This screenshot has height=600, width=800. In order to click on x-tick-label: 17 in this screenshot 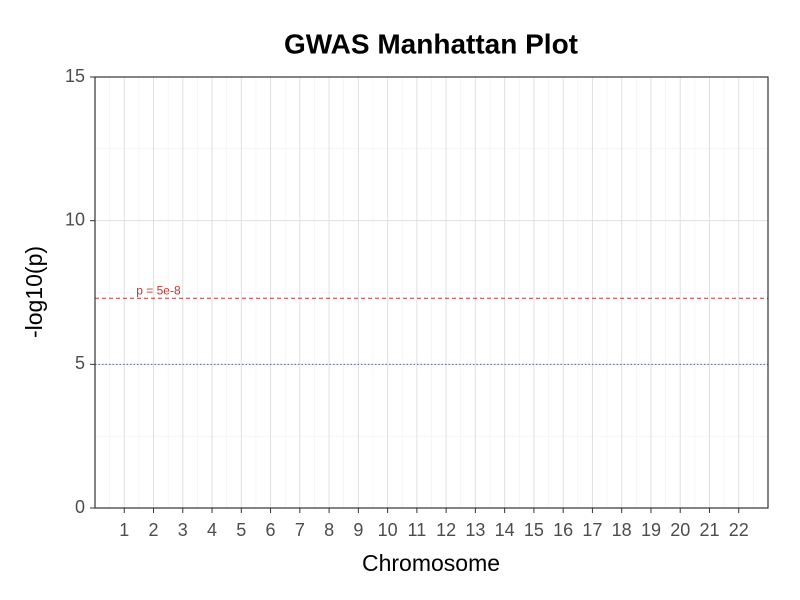, I will do `click(592, 530)`.